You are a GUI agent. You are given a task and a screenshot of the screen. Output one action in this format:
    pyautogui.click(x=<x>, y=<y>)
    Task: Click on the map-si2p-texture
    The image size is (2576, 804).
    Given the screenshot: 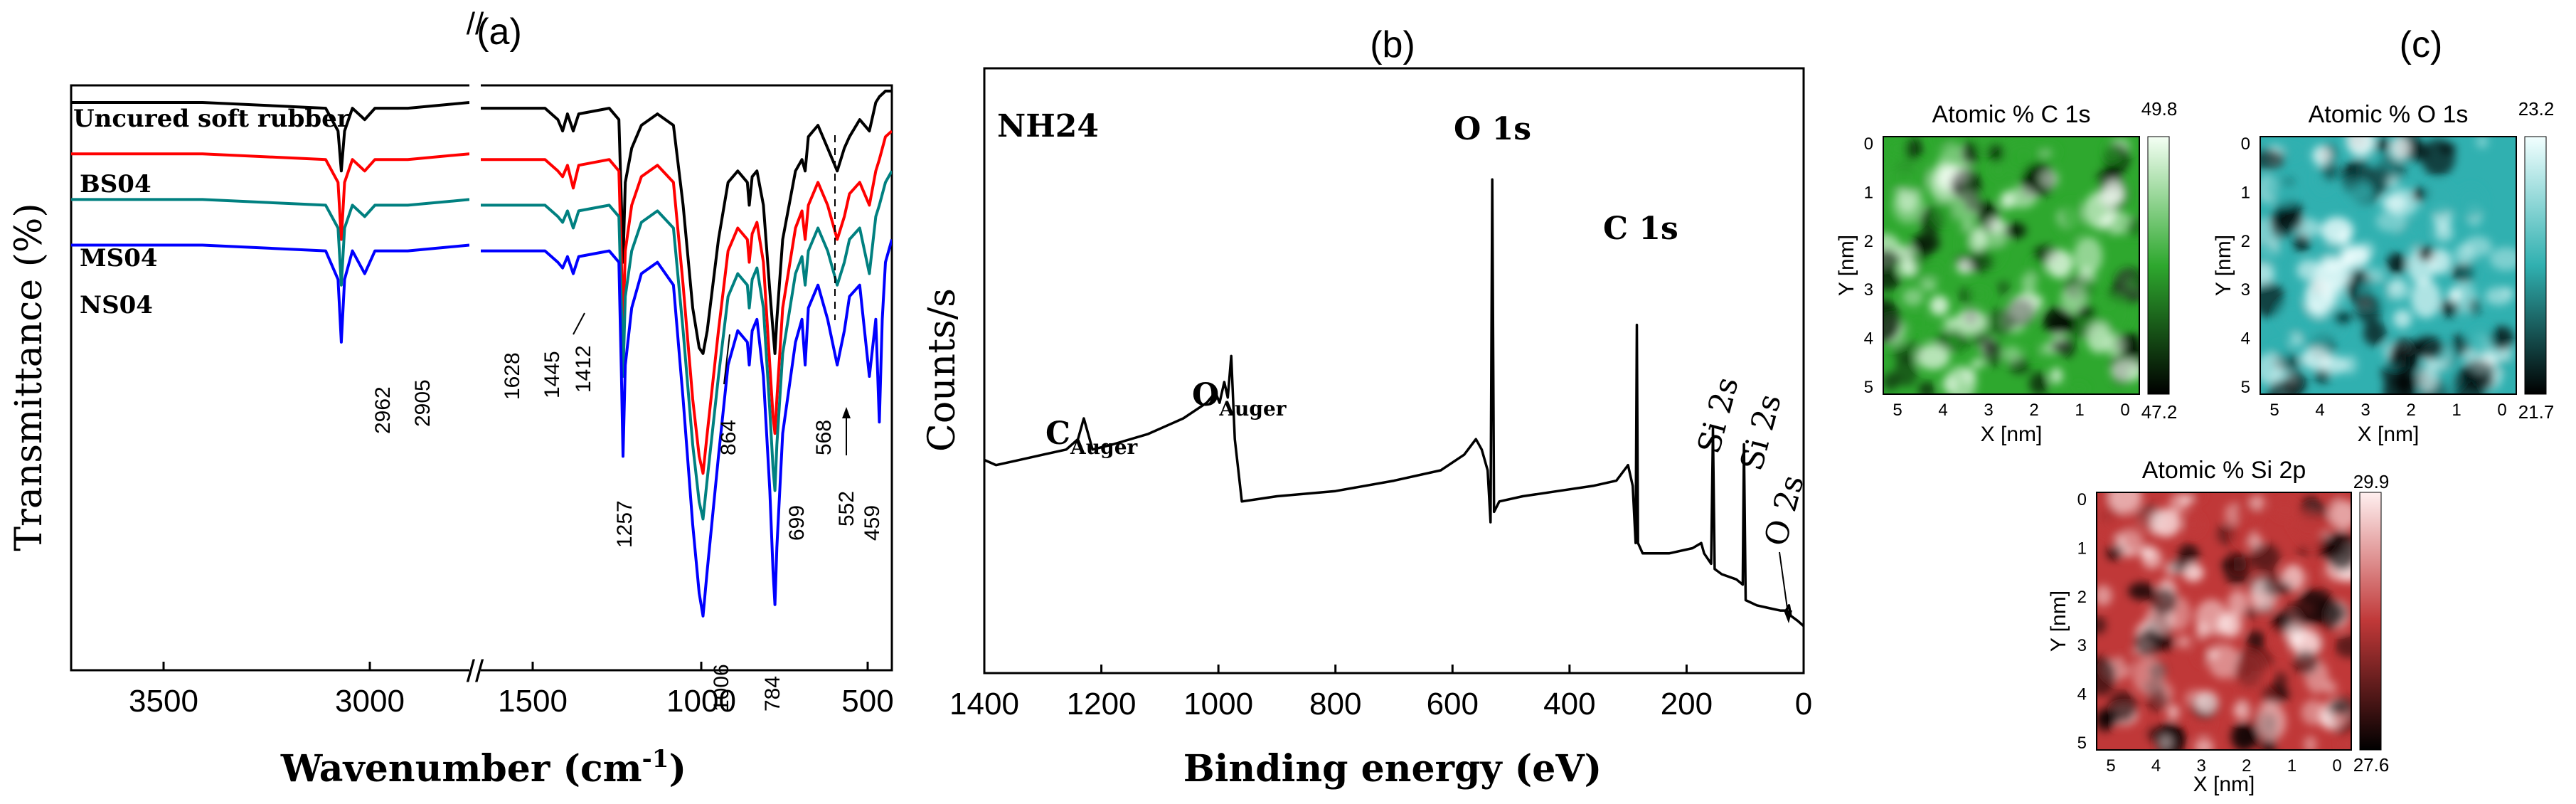 What is the action you would take?
    pyautogui.click(x=2224, y=621)
    